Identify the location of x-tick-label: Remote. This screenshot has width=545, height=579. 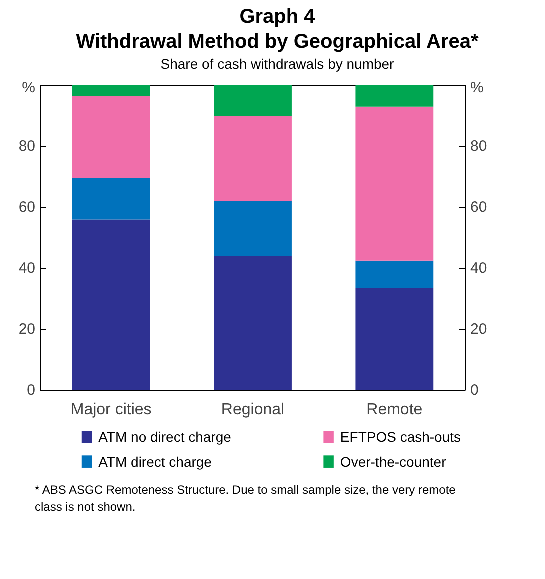
(394, 410).